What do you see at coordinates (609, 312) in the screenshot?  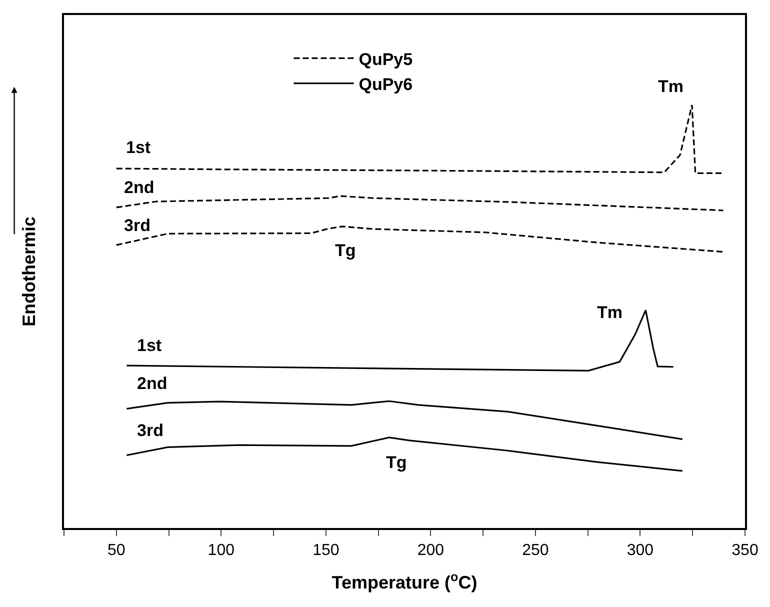 I see `annotation: Tm` at bounding box center [609, 312].